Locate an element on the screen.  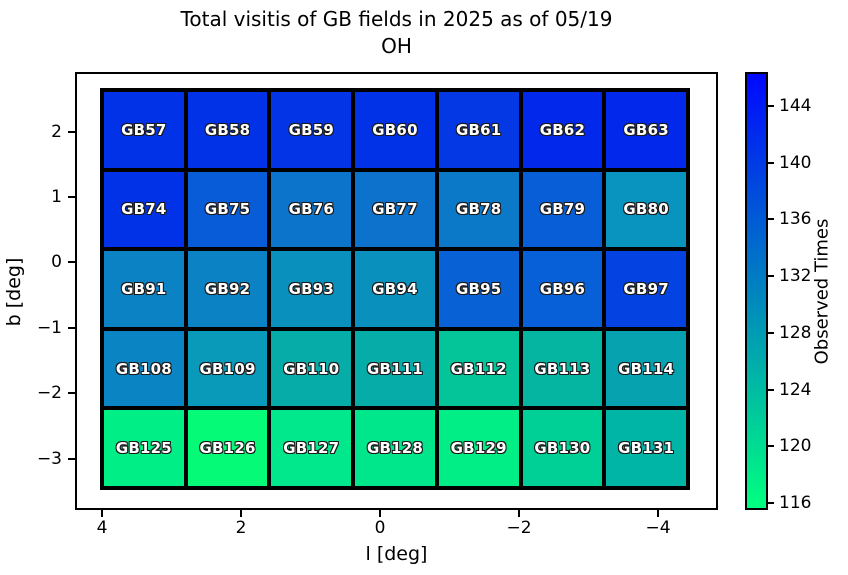
cell-label: GB96 is located at coordinates (562, 288).